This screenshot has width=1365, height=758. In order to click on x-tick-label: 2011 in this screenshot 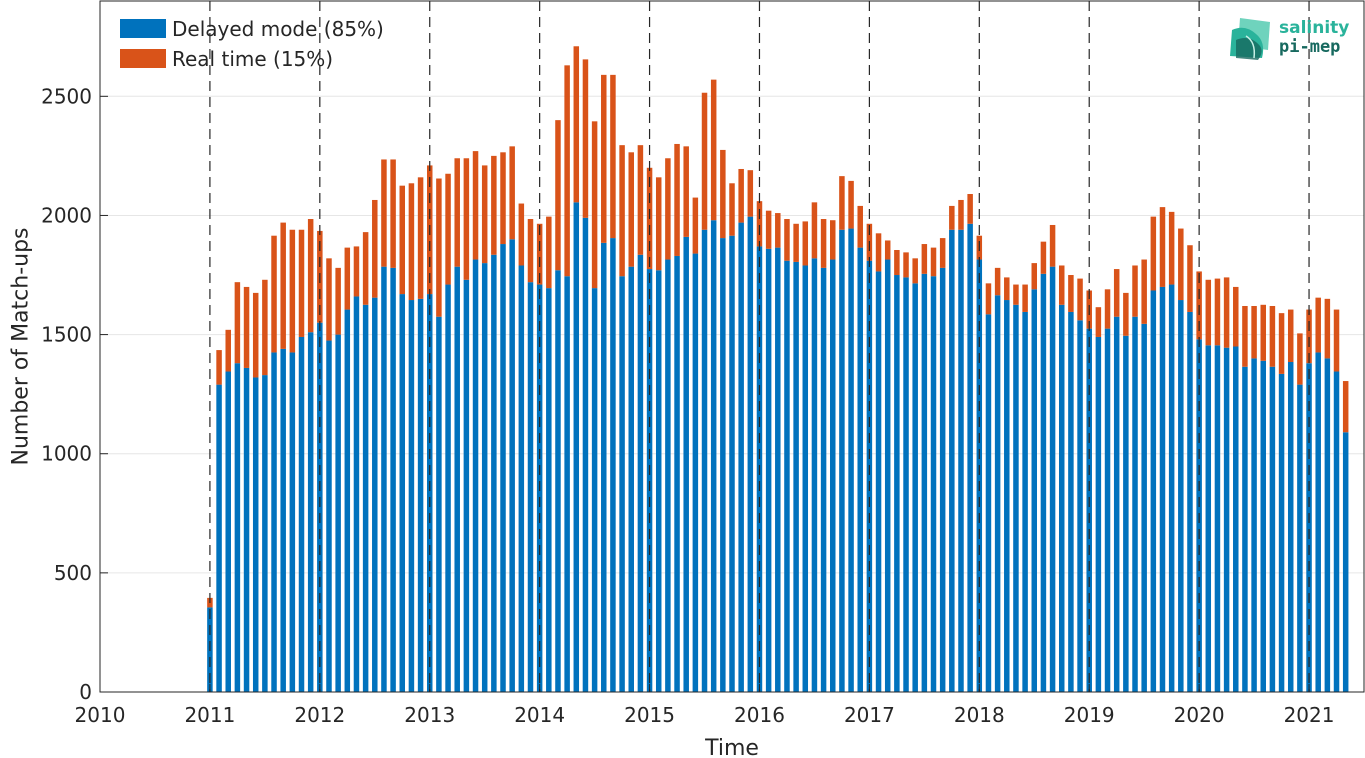, I will do `click(209, 715)`.